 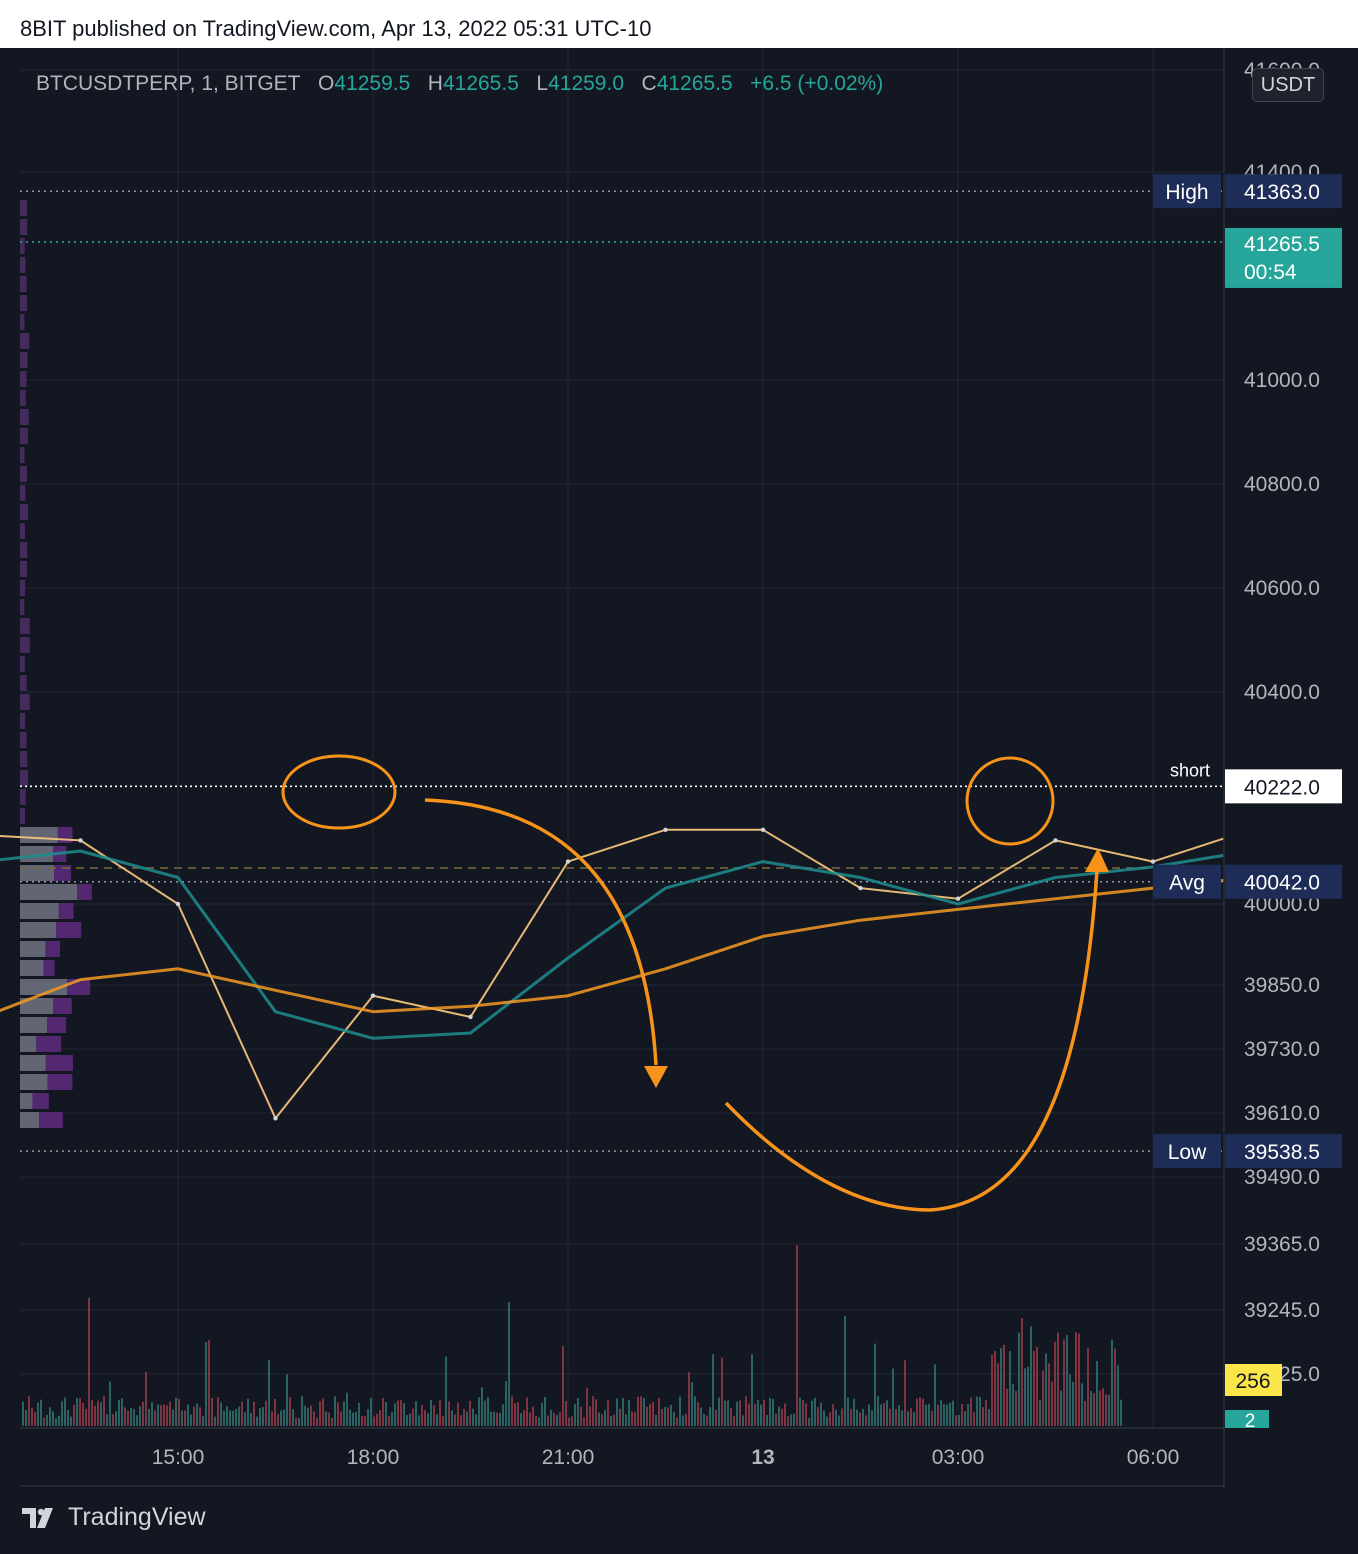 What do you see at coordinates (694, 83) in the screenshot?
I see `close-value: 41265.5` at bounding box center [694, 83].